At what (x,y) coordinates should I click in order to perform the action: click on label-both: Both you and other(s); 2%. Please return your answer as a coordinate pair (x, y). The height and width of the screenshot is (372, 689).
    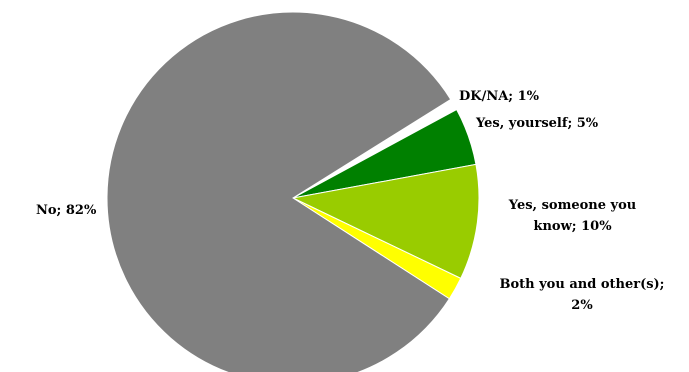
    Looking at the image, I should click on (582, 295).